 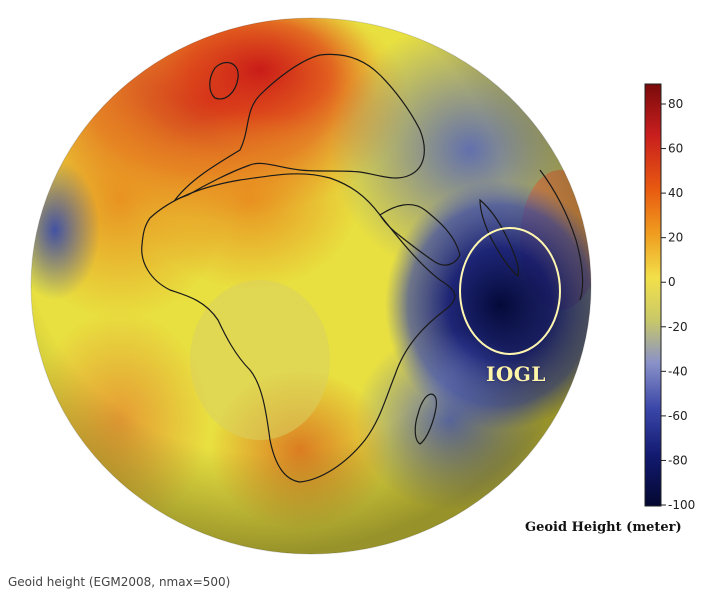 What do you see at coordinates (119, 582) in the screenshot?
I see `figure-caption: Geoid height (EGM2008, nmax=500)` at bounding box center [119, 582].